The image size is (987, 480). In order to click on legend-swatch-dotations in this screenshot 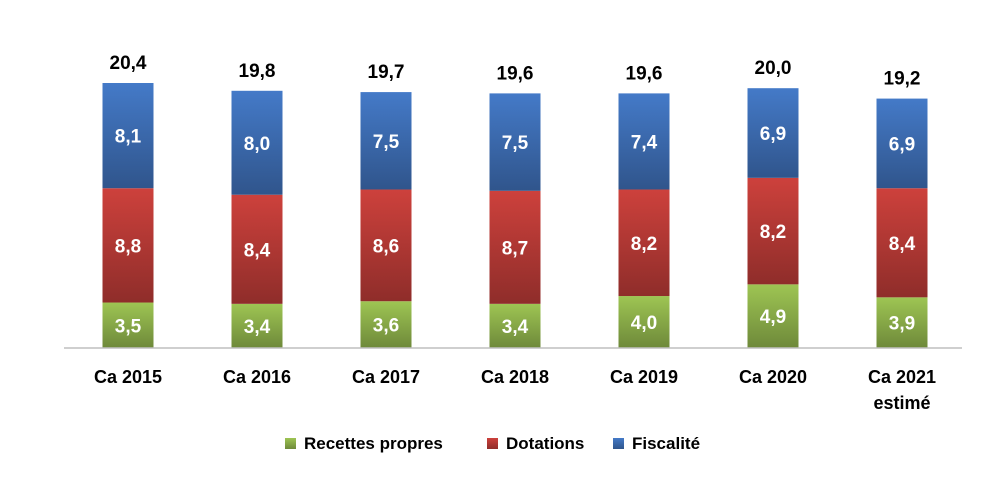, I will do `click(492, 443)`.